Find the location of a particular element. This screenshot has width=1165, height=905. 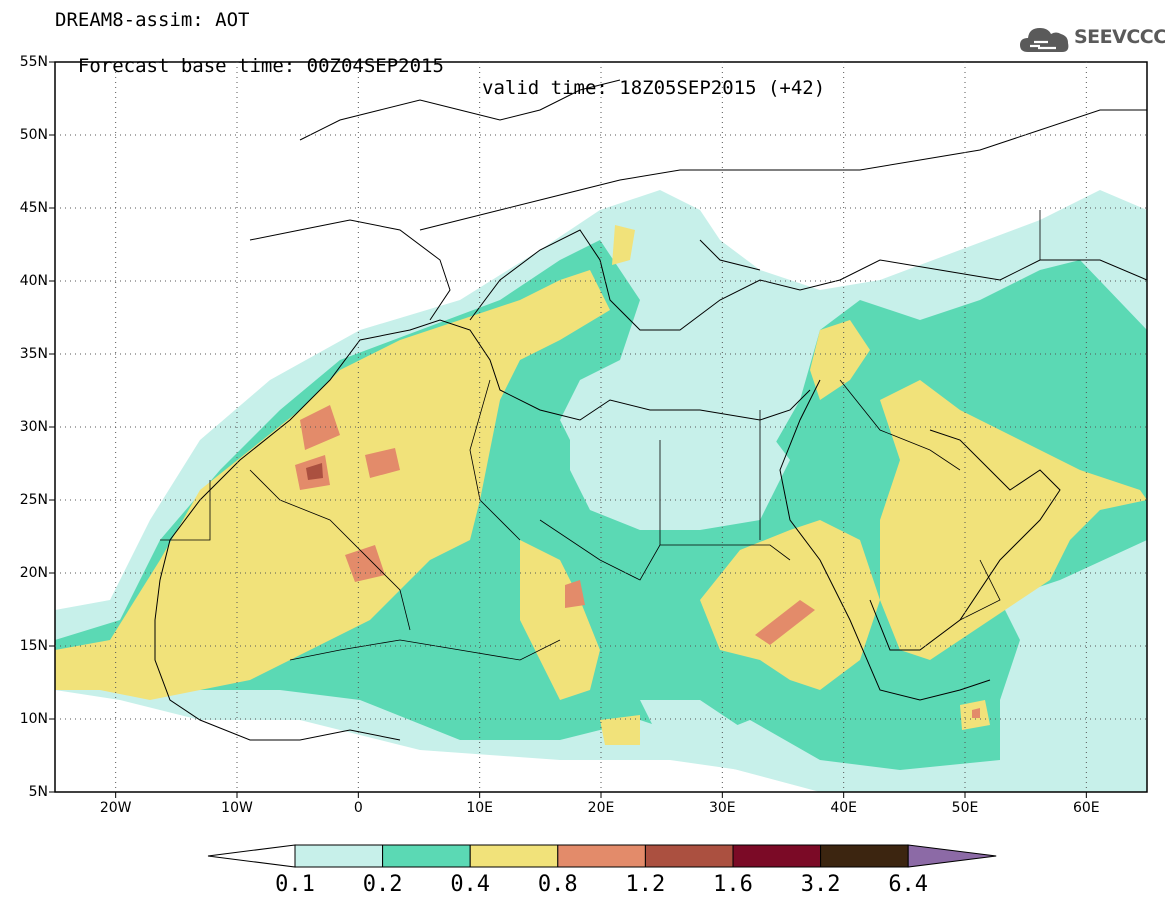

lat-label: 15N is located at coordinates (33, 646).